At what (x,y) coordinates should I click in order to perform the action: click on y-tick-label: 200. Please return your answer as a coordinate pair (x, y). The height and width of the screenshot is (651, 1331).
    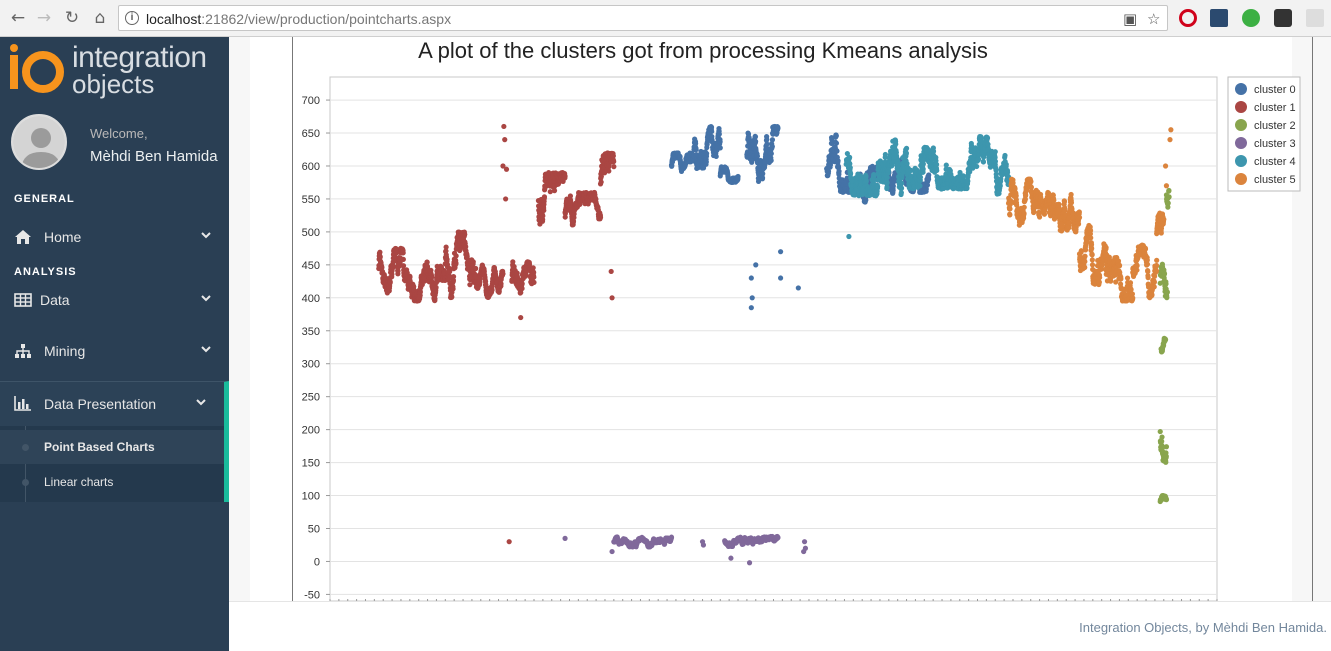
    Looking at the image, I should click on (311, 431).